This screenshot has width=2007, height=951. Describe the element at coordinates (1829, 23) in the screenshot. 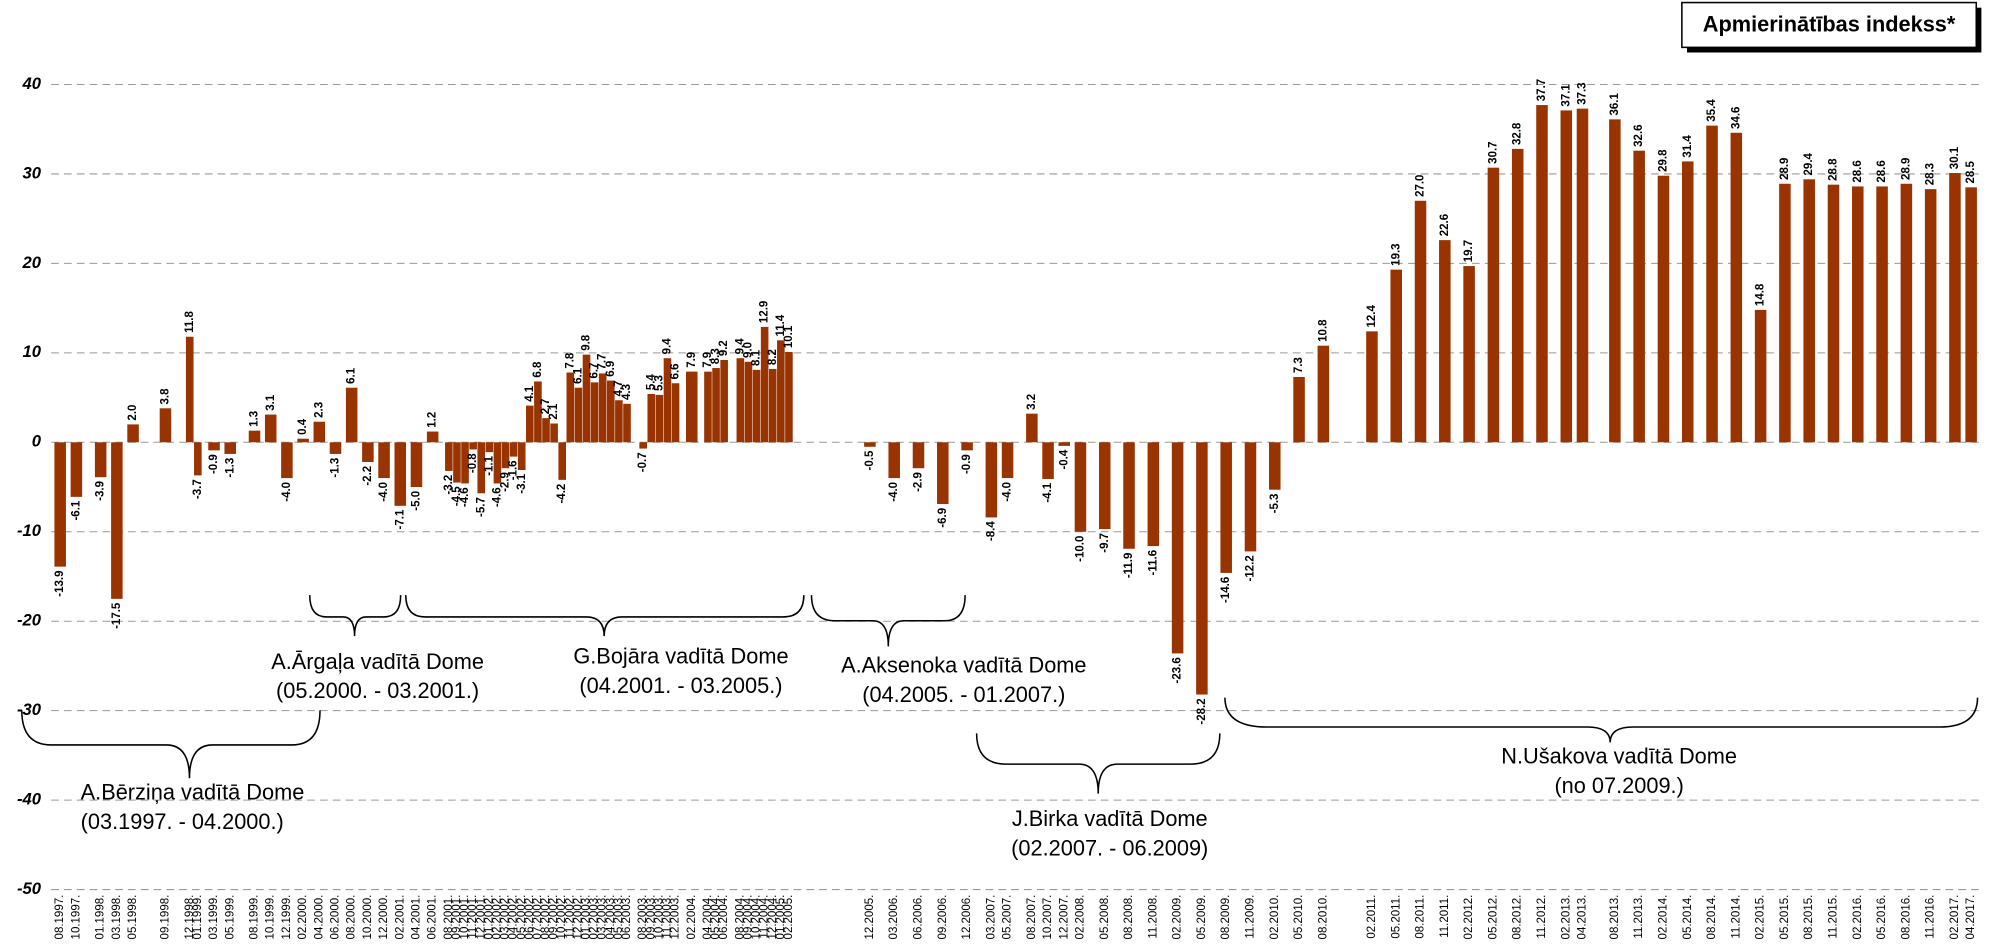

I see `chart-title: Apmierinātības indekss*` at that location.